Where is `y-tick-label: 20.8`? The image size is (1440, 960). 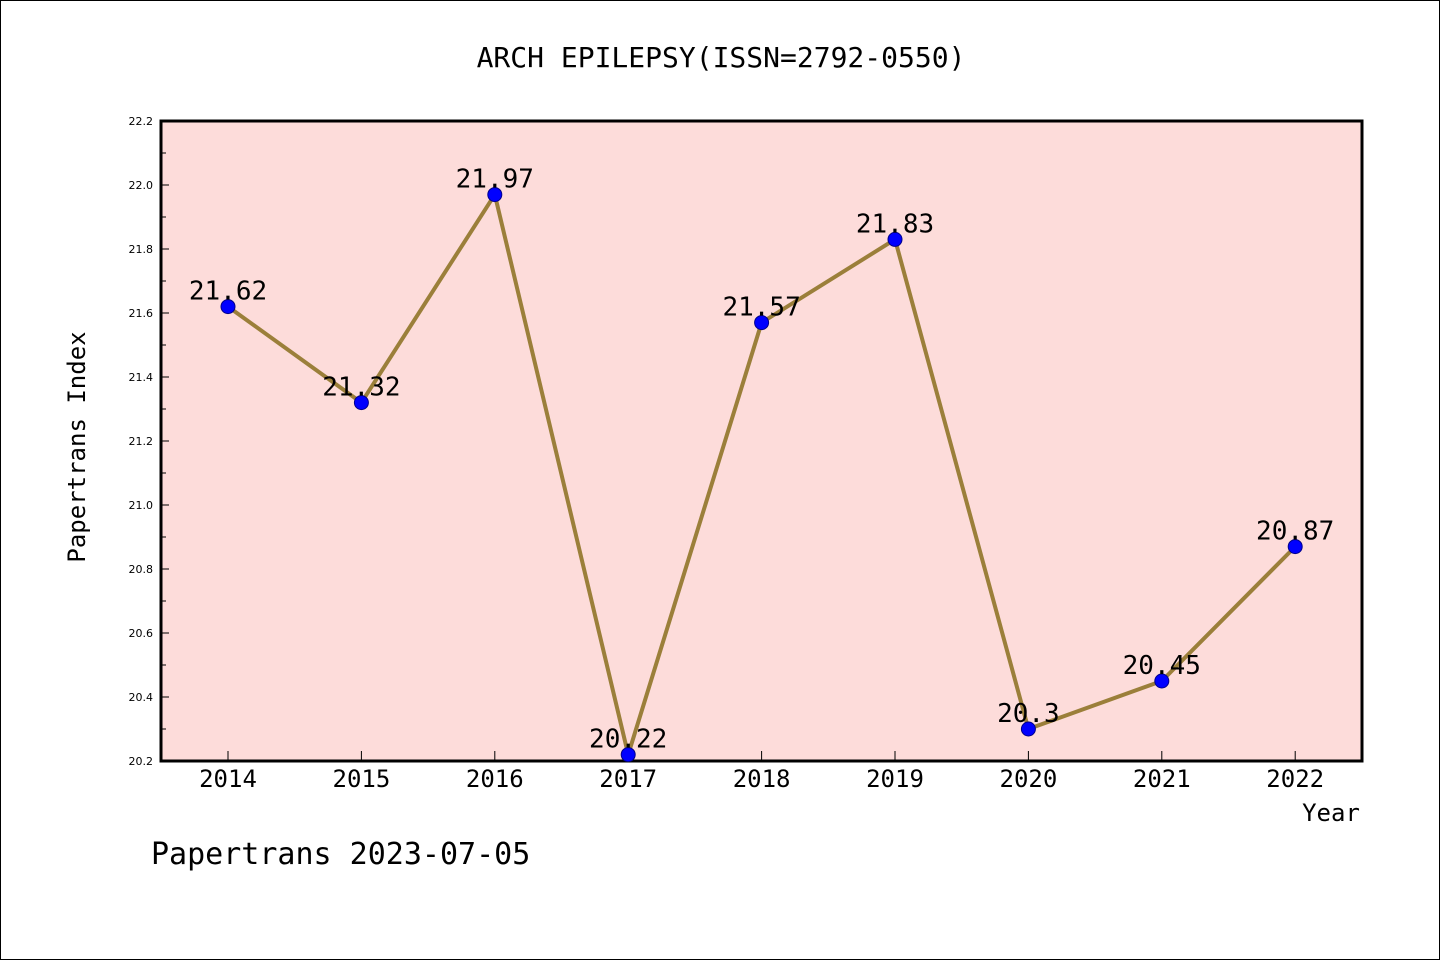 y-tick-label: 20.8 is located at coordinates (141, 569).